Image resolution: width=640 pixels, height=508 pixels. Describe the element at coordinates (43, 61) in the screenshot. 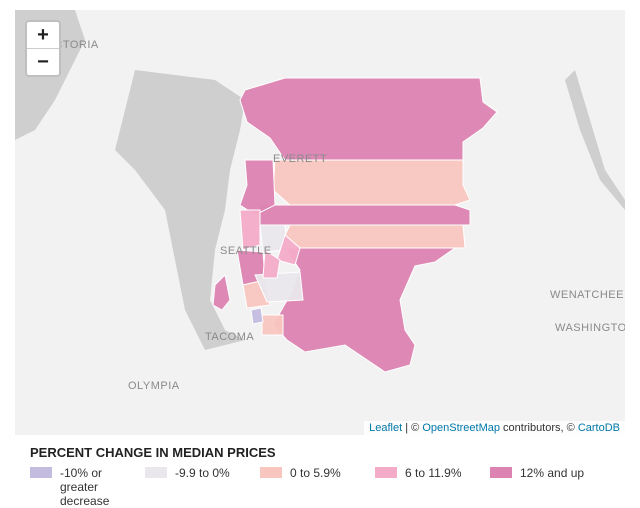

I see `zoom-out: −` at that location.